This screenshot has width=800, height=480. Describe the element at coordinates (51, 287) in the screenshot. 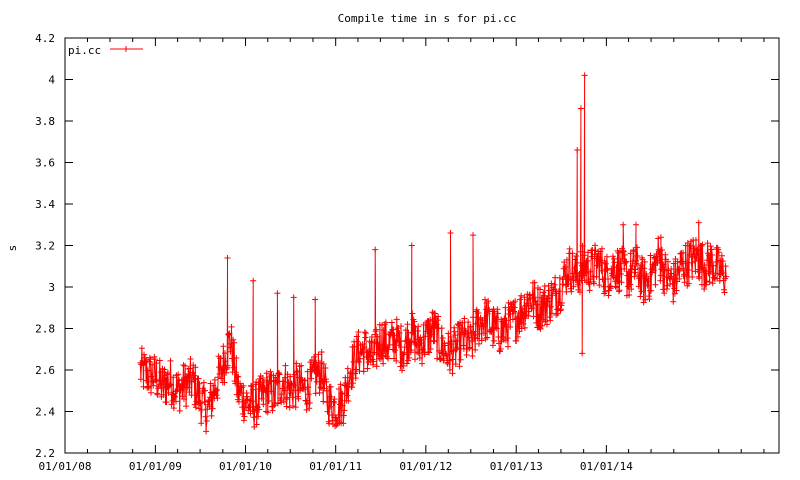

I see `y-tick-label: 3` at that location.